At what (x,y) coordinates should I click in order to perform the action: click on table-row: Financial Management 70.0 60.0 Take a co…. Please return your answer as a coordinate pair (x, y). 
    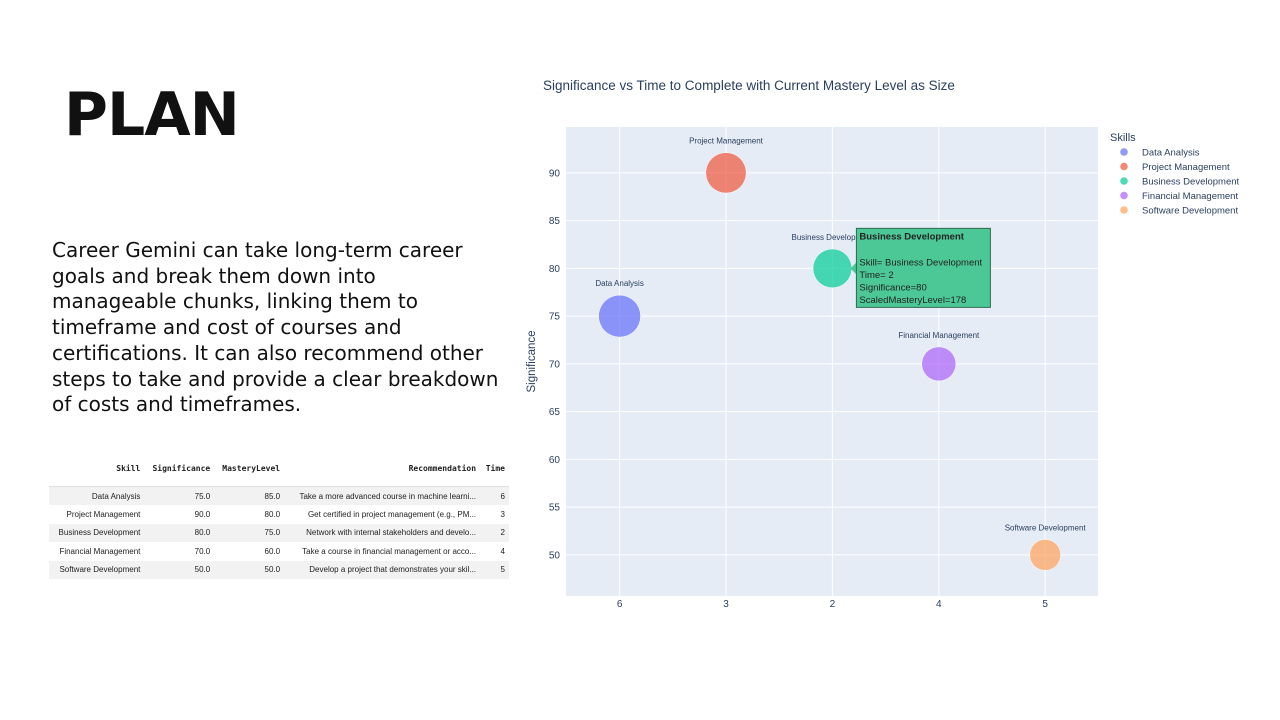
    Looking at the image, I should click on (279, 551).